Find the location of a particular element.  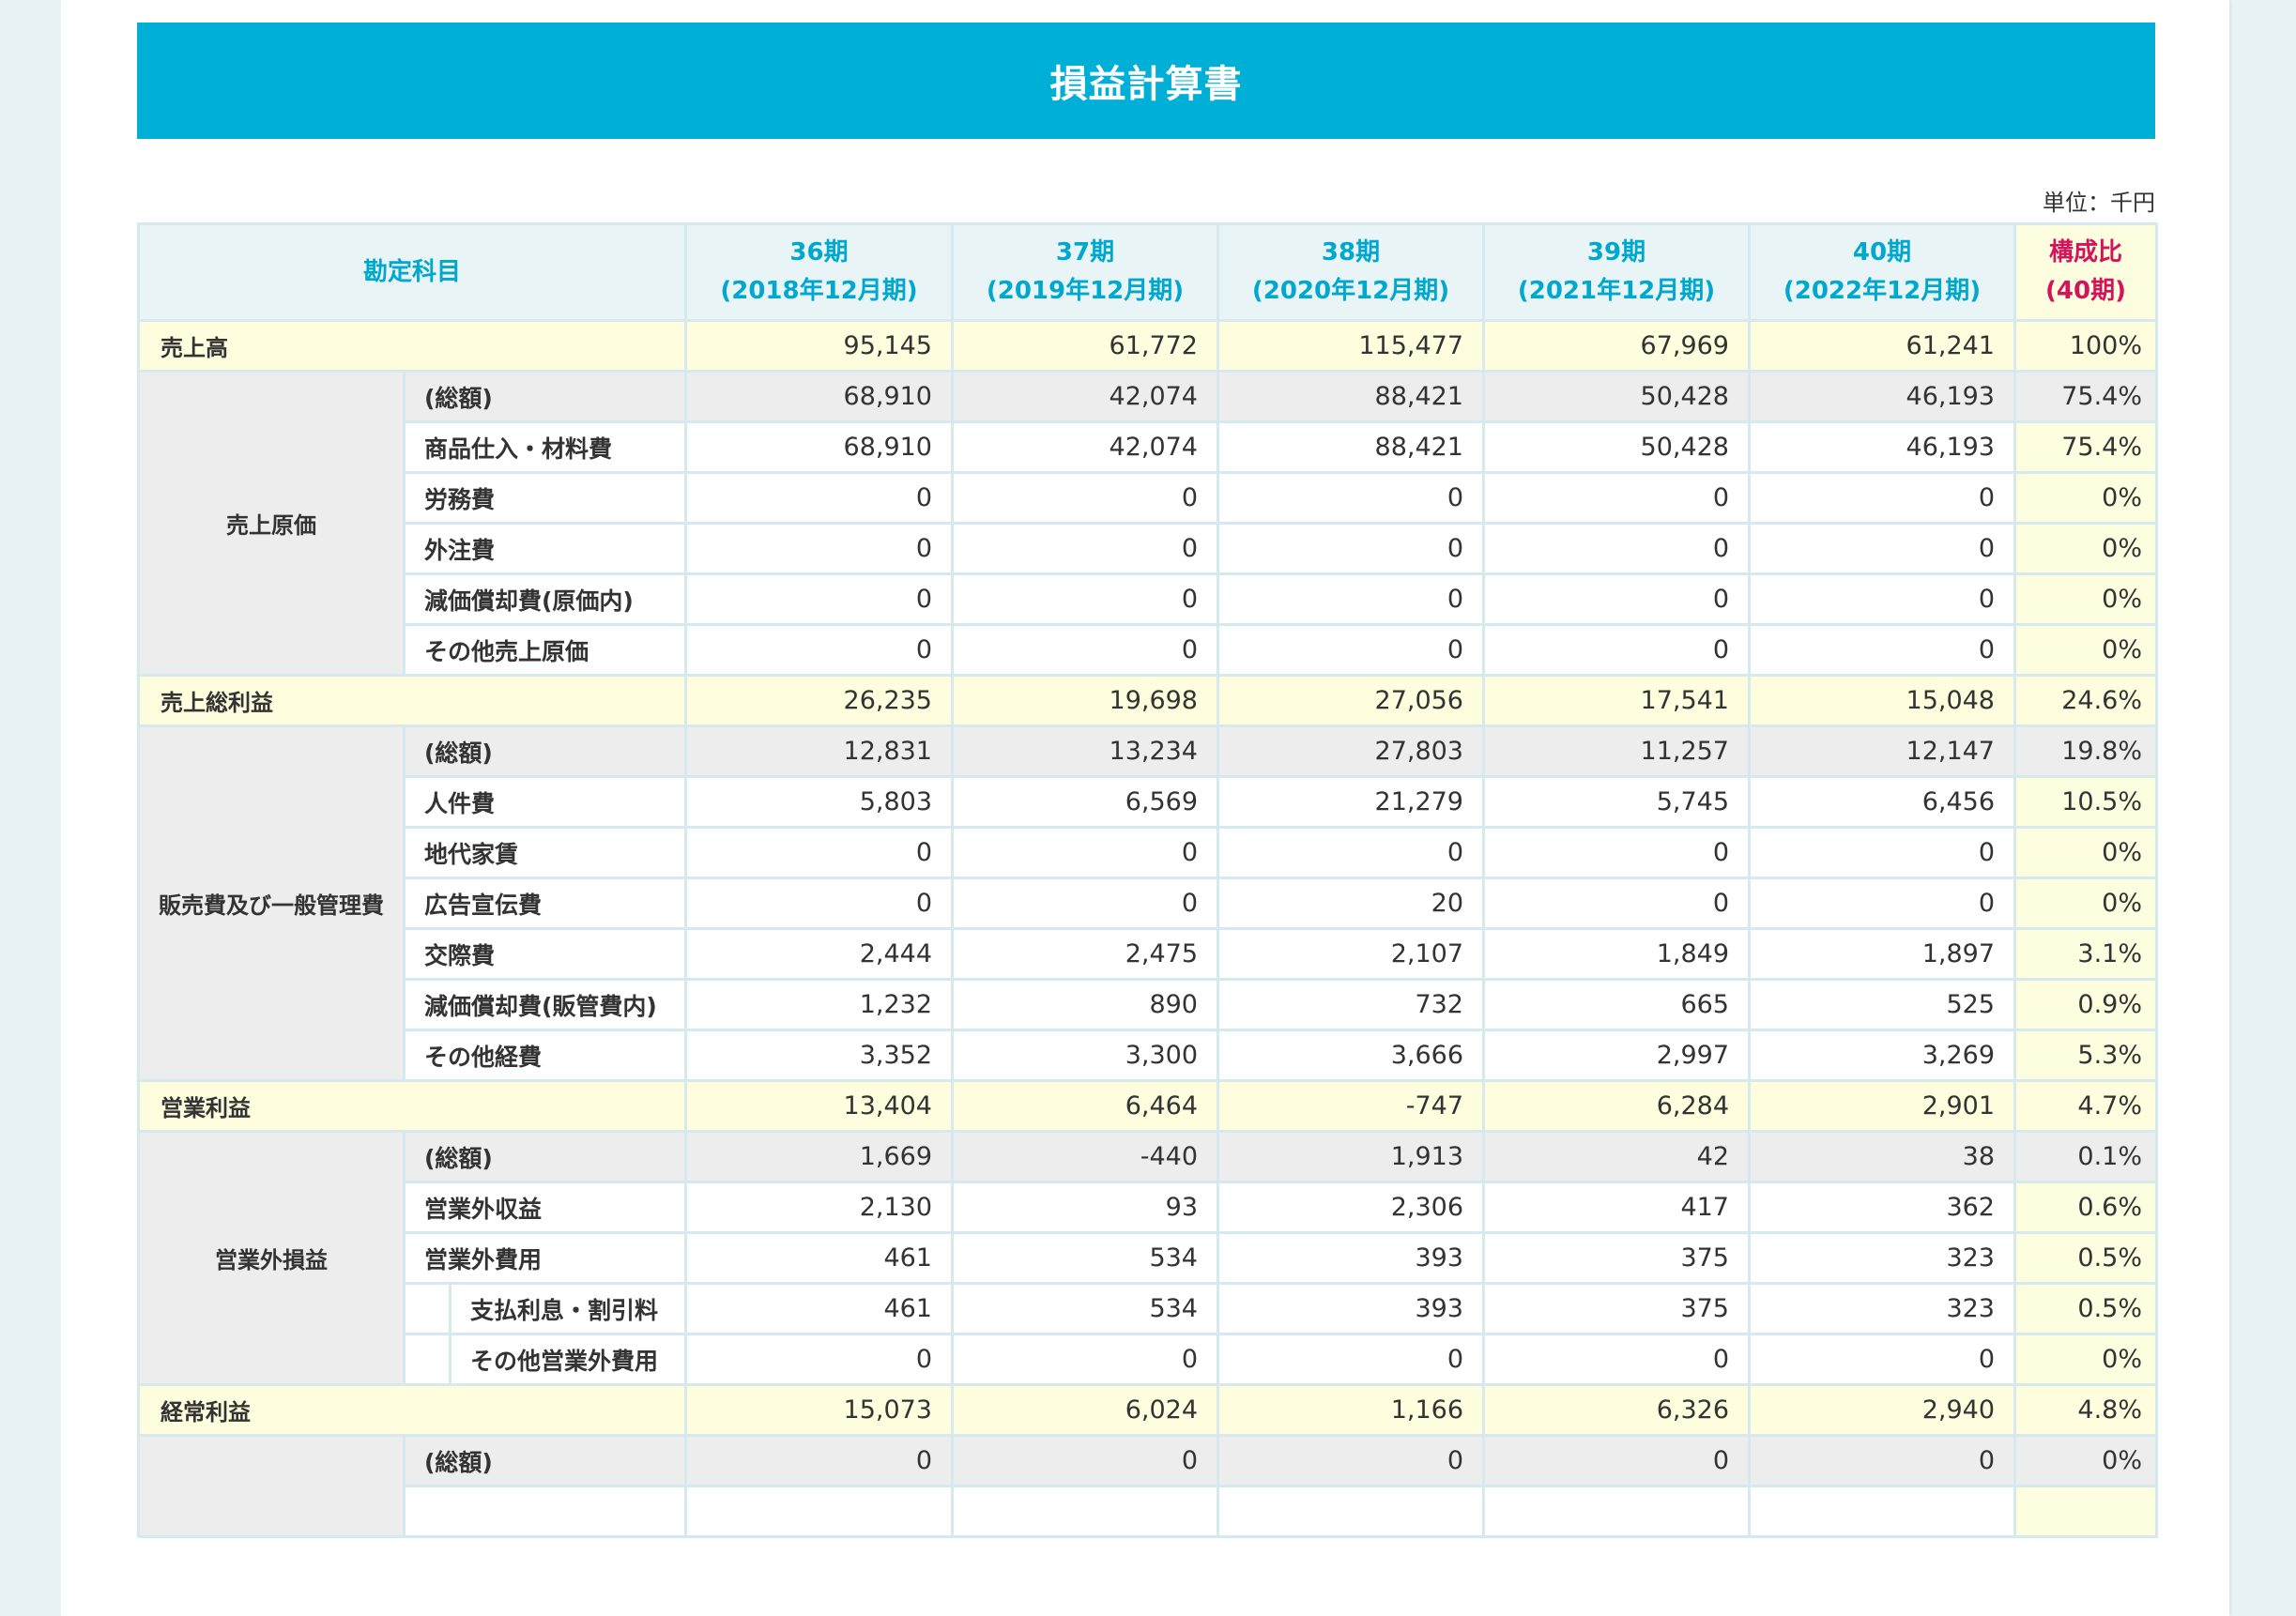

row-label: 売上高 is located at coordinates (412, 346).